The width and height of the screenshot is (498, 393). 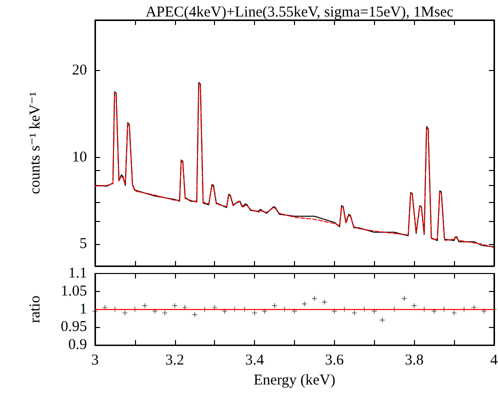 I want to click on x-tick-label: 3, so click(x=95, y=360).